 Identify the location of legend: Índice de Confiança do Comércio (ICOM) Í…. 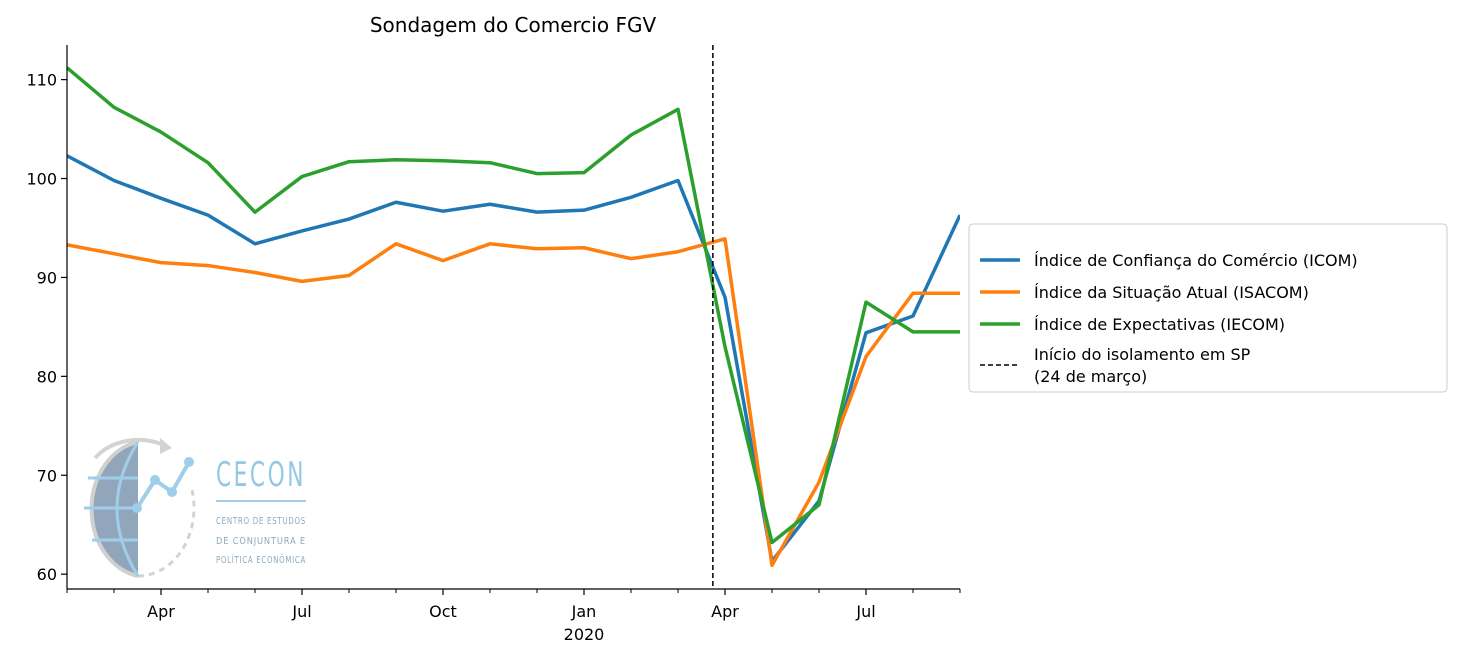
(1208, 308).